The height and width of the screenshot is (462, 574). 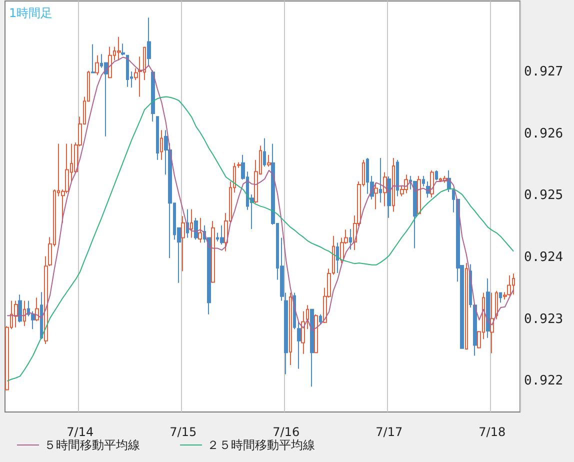 What do you see at coordinates (544, 257) in the screenshot?
I see `y-tick-label: 0.924` at bounding box center [544, 257].